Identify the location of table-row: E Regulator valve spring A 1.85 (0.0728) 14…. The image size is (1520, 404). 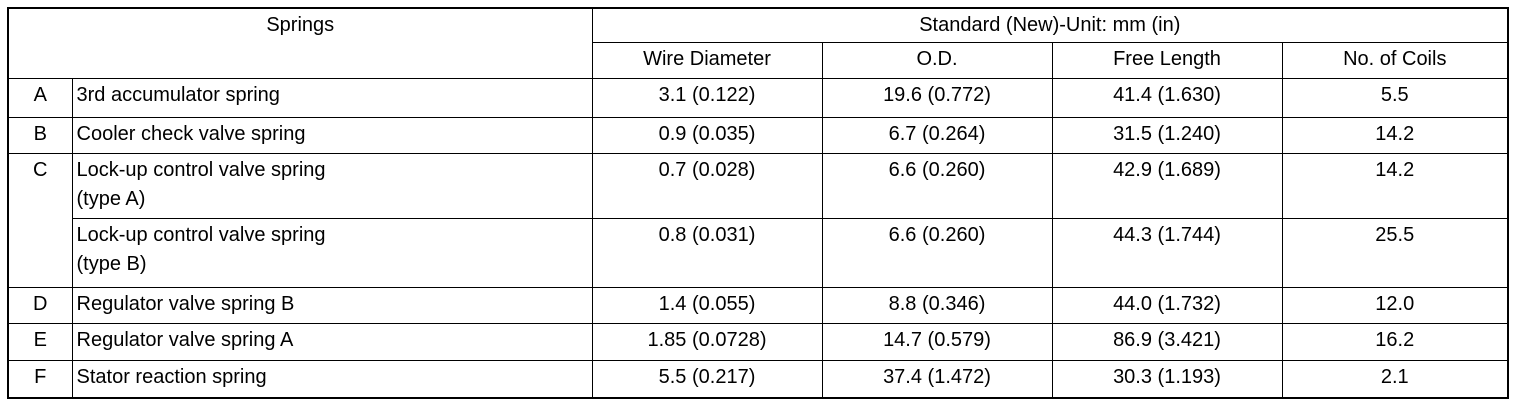
(758, 341).